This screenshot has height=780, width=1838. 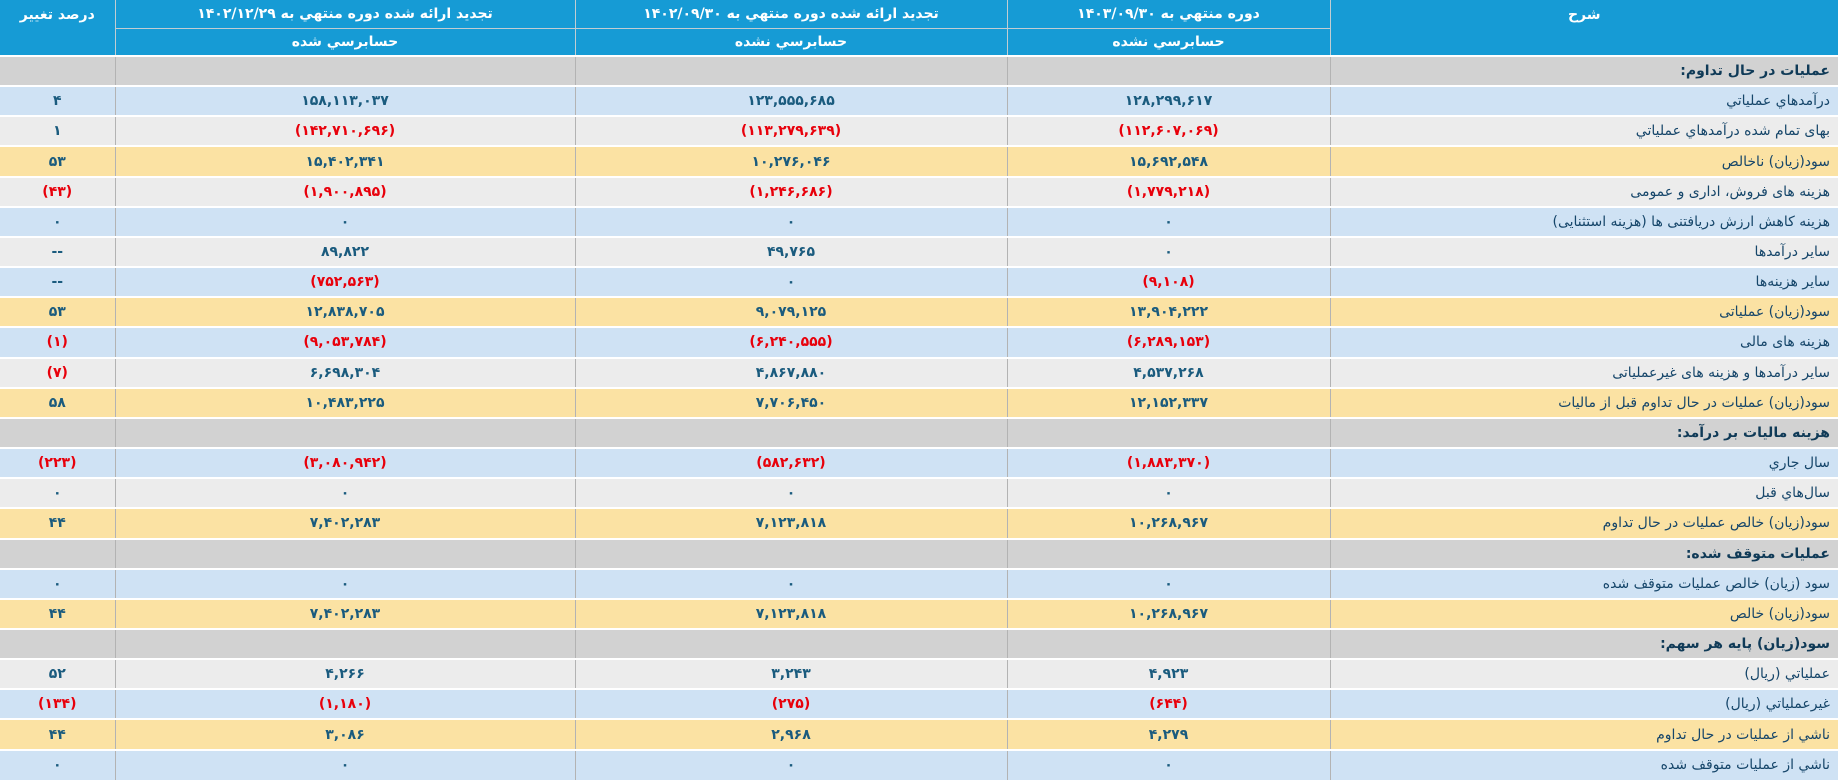 What do you see at coordinates (1583, 282) in the screenshot?
I see `row-label: سایر هزینه‌ها` at bounding box center [1583, 282].